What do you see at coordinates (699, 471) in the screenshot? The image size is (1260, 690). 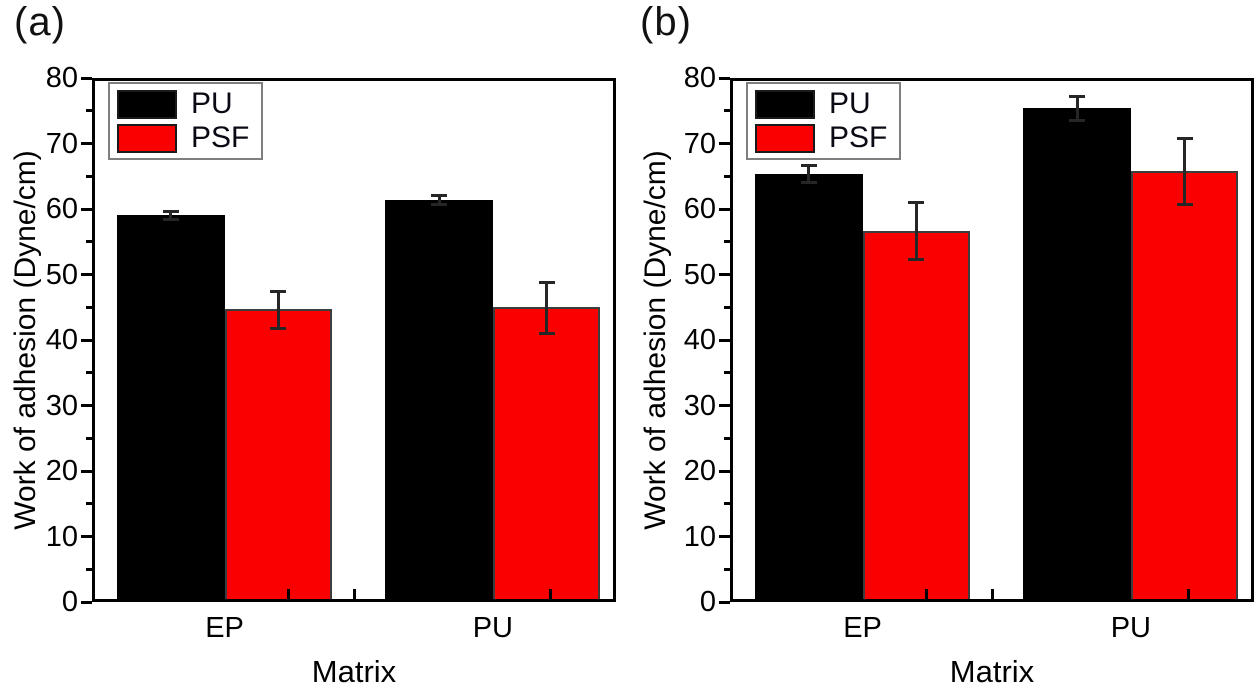 I see `y-axis-tick-label: 20` at bounding box center [699, 471].